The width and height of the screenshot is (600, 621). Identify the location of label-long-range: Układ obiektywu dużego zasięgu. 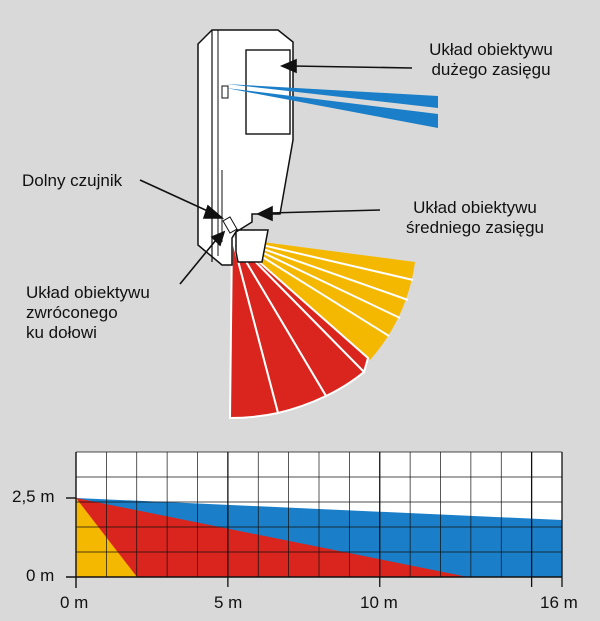
(491, 60).